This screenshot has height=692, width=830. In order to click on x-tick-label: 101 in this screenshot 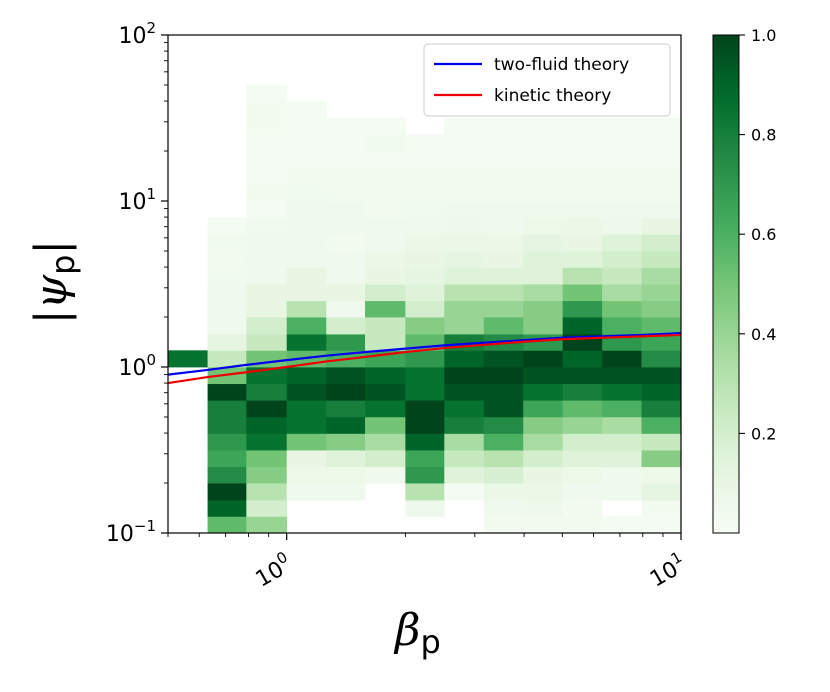, I will do `click(667, 570)`.